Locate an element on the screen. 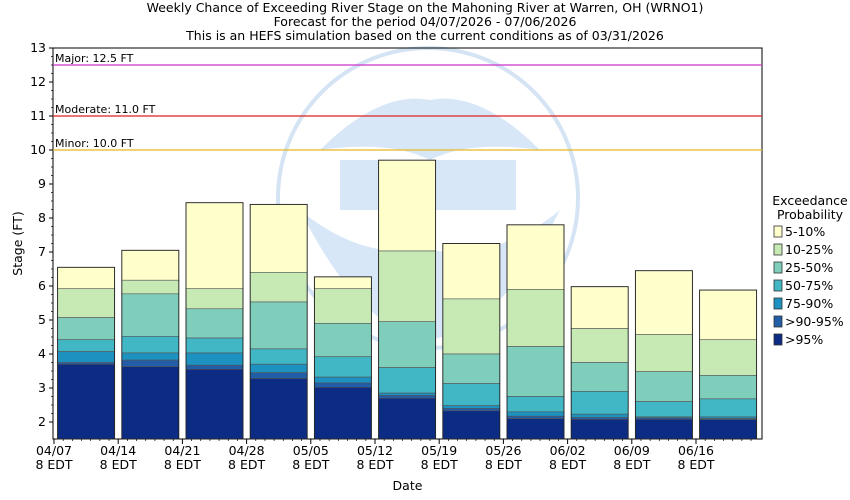 This screenshot has width=850, height=500. legend-label: 75-90% is located at coordinates (809, 303).